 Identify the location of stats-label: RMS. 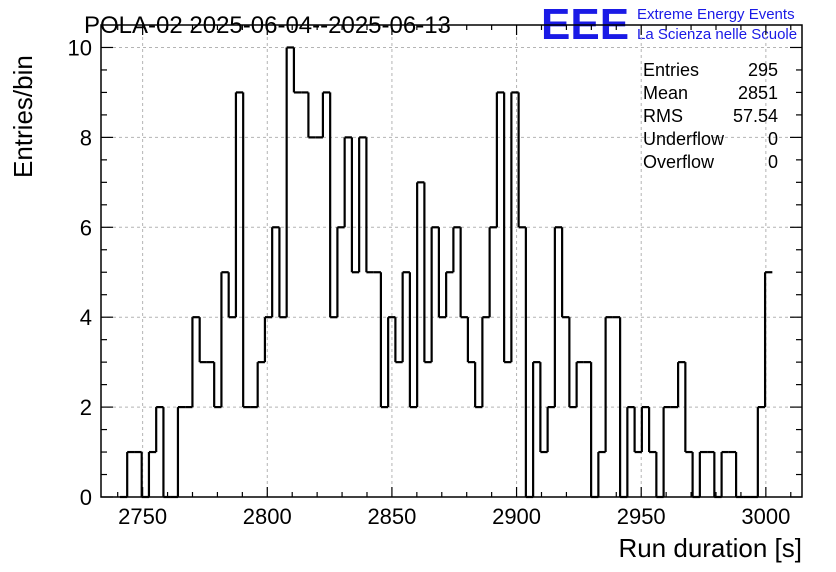
(663, 116).